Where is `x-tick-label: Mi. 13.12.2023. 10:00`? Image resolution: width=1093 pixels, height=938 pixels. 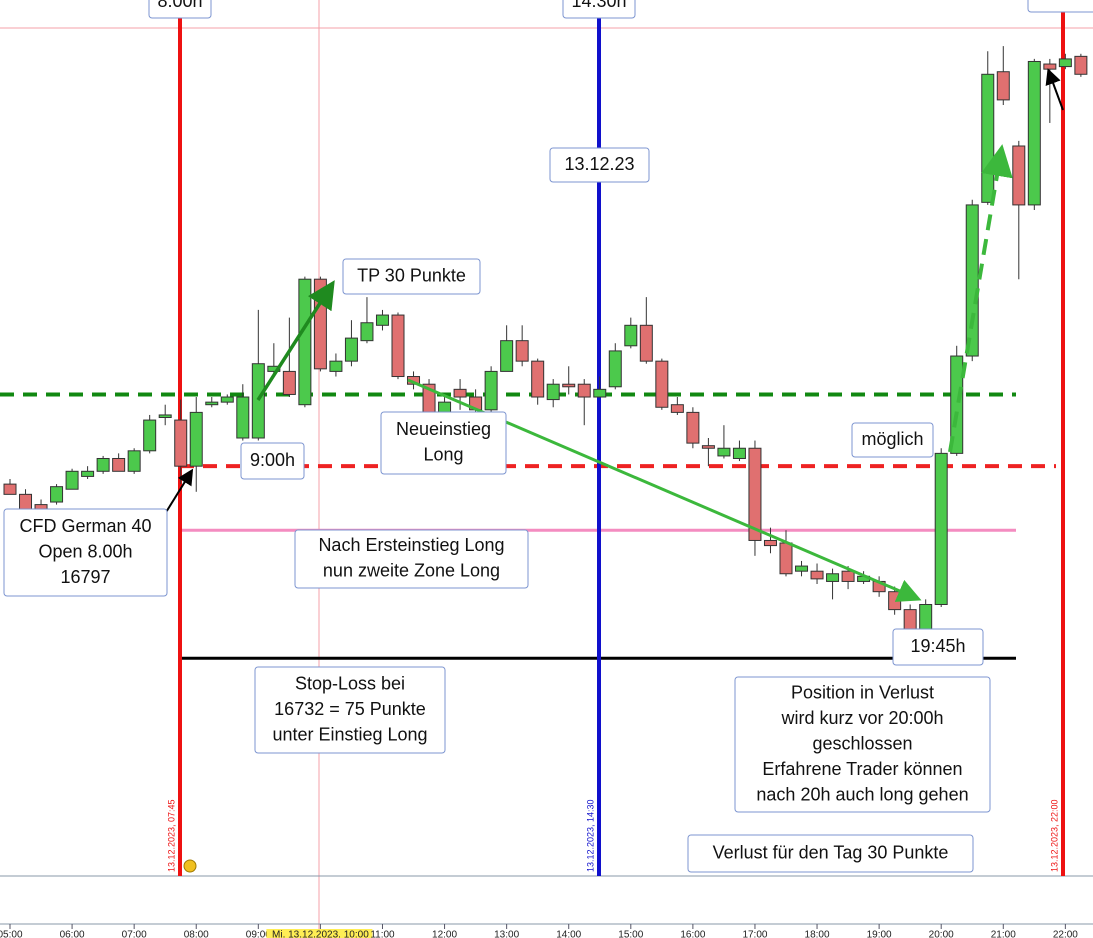 x-tick-label: Mi. 13.12.2023. 10:00 is located at coordinates (320, 934).